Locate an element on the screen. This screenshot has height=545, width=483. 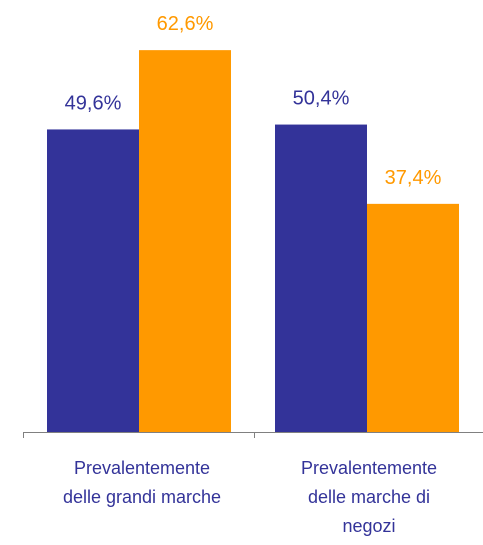
x-tick-label-cat1-line2: delle grandi marche is located at coordinates (142, 497).